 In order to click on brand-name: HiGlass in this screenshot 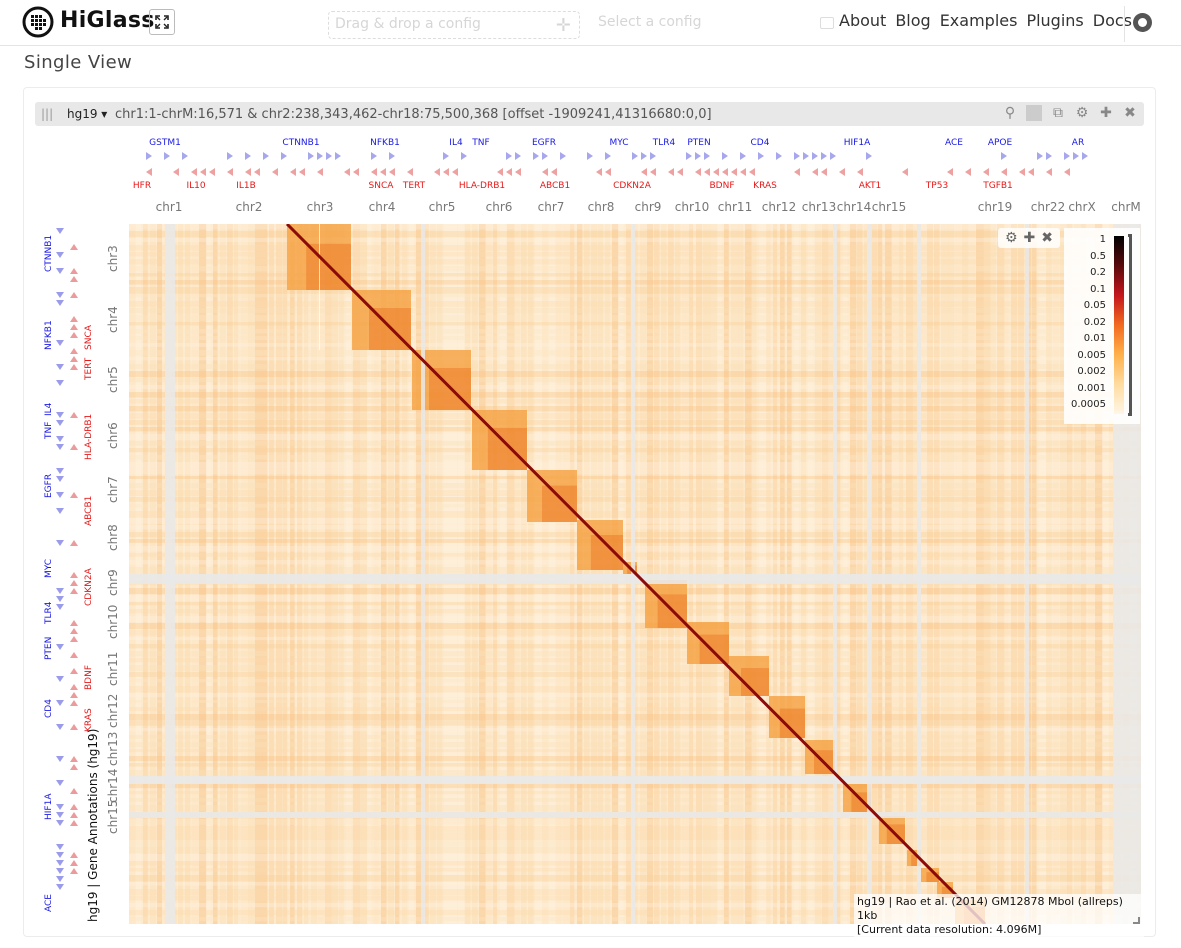, I will do `click(107, 20)`.